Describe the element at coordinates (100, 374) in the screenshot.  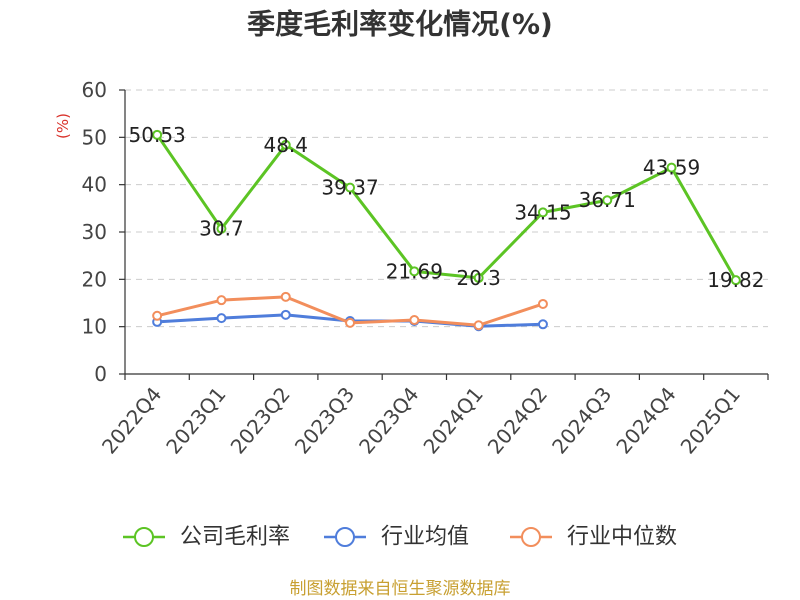
I see `y-tick-label: 0` at that location.